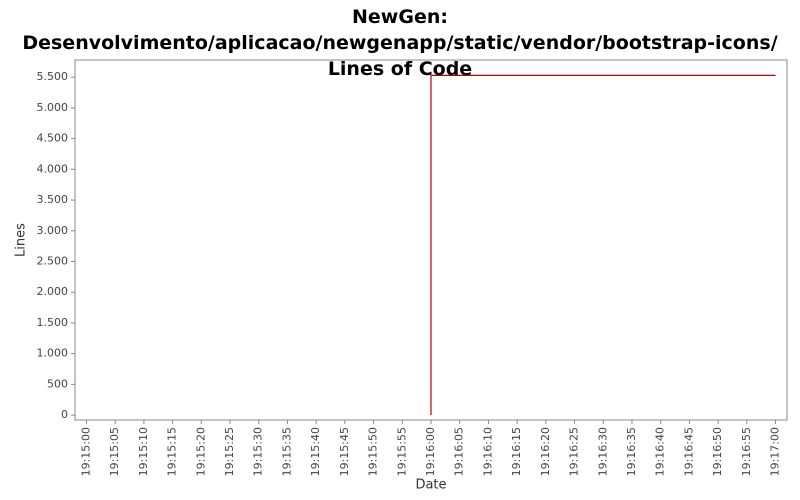 The image size is (800, 500). Describe the element at coordinates (660, 451) in the screenshot. I see `x-tick-label: 19:16:40` at that location.